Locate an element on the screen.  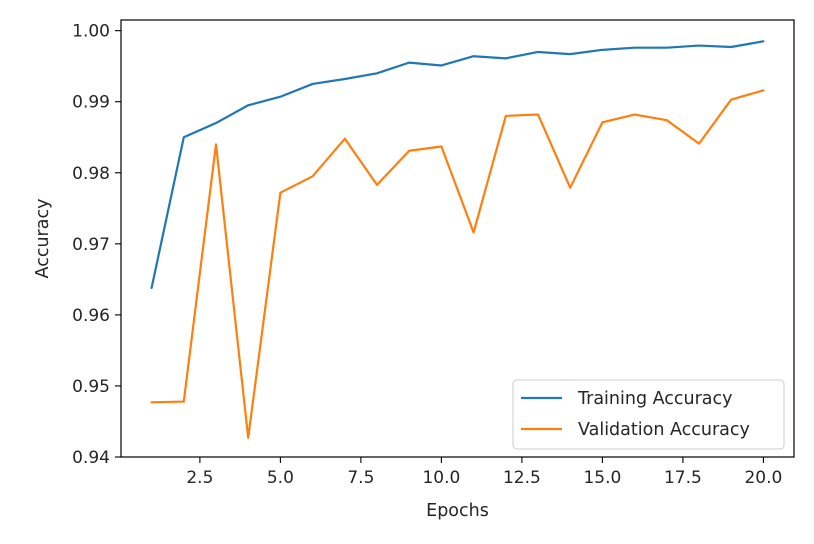
x-tick-label: 10.0 is located at coordinates (441, 478).